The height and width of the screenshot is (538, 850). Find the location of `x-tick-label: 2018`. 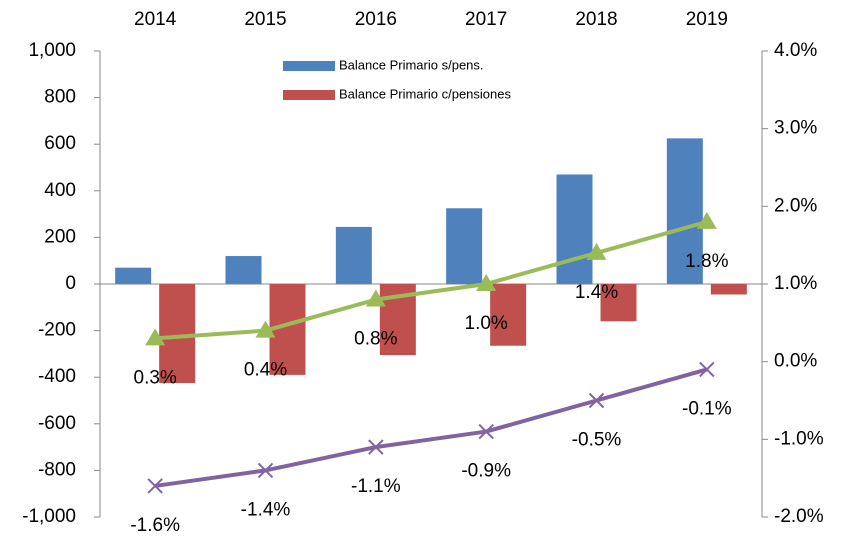

x-tick-label: 2018 is located at coordinates (596, 19).